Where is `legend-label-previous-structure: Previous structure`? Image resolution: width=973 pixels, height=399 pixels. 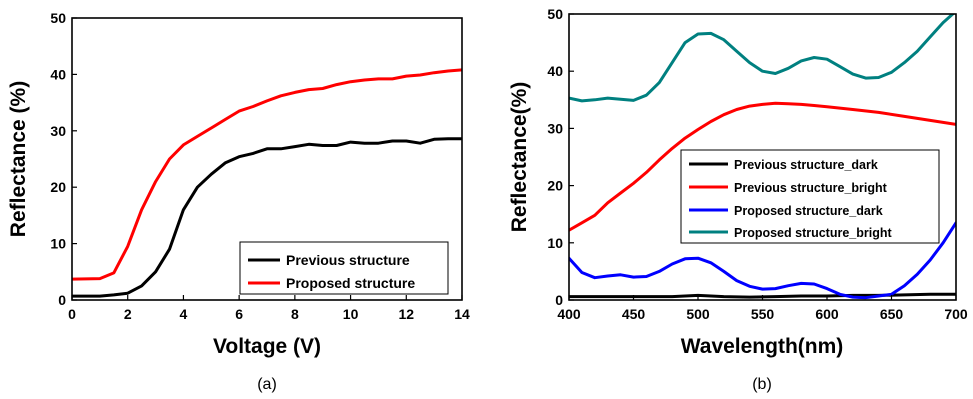 legend-label-previous-structure: Previous structure is located at coordinates (348, 260).